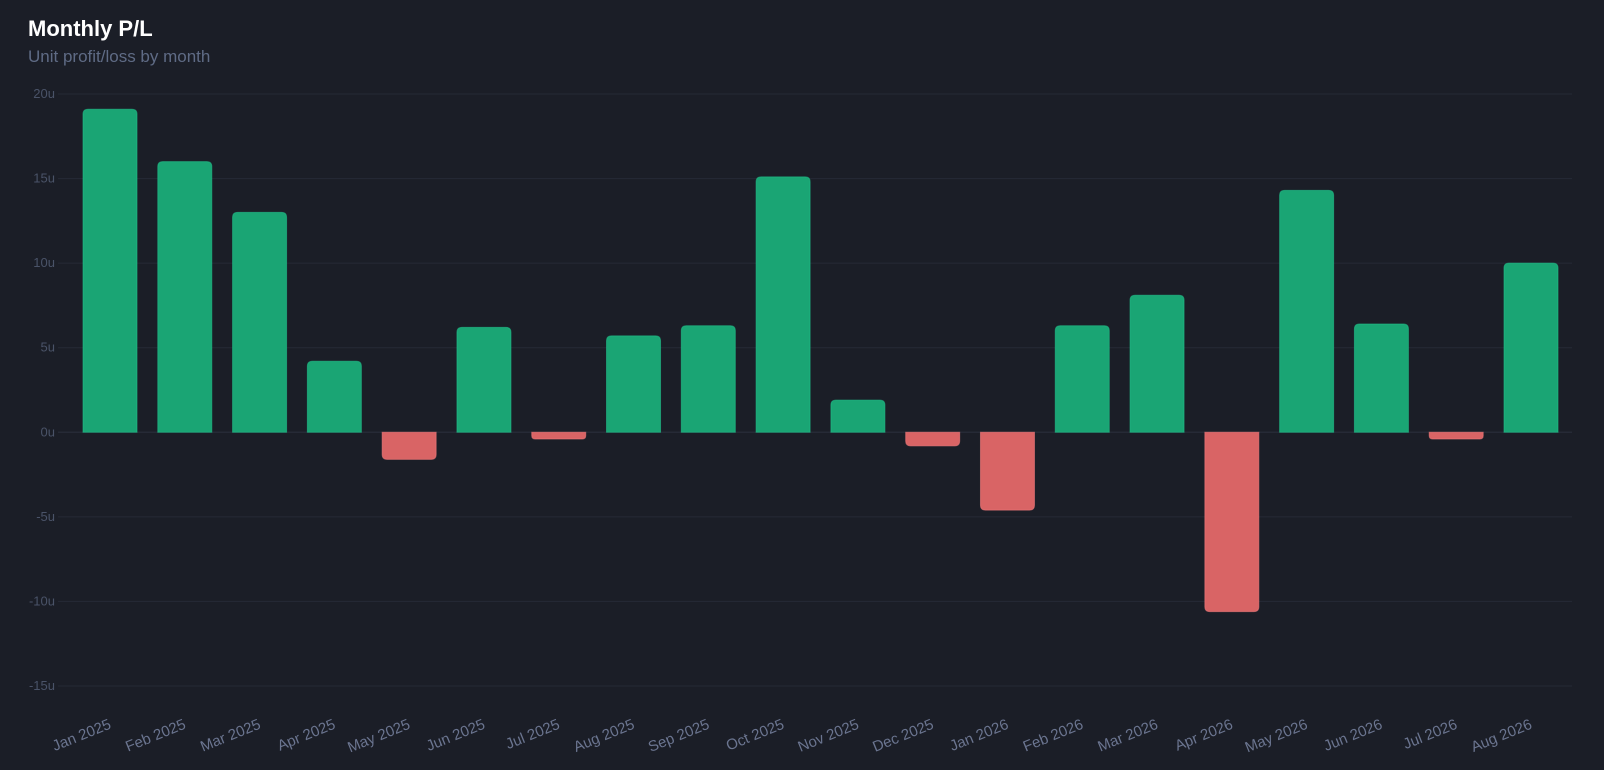 Image resolution: width=1604 pixels, height=770 pixels. I want to click on y-tick-label: -10u, so click(42, 600).